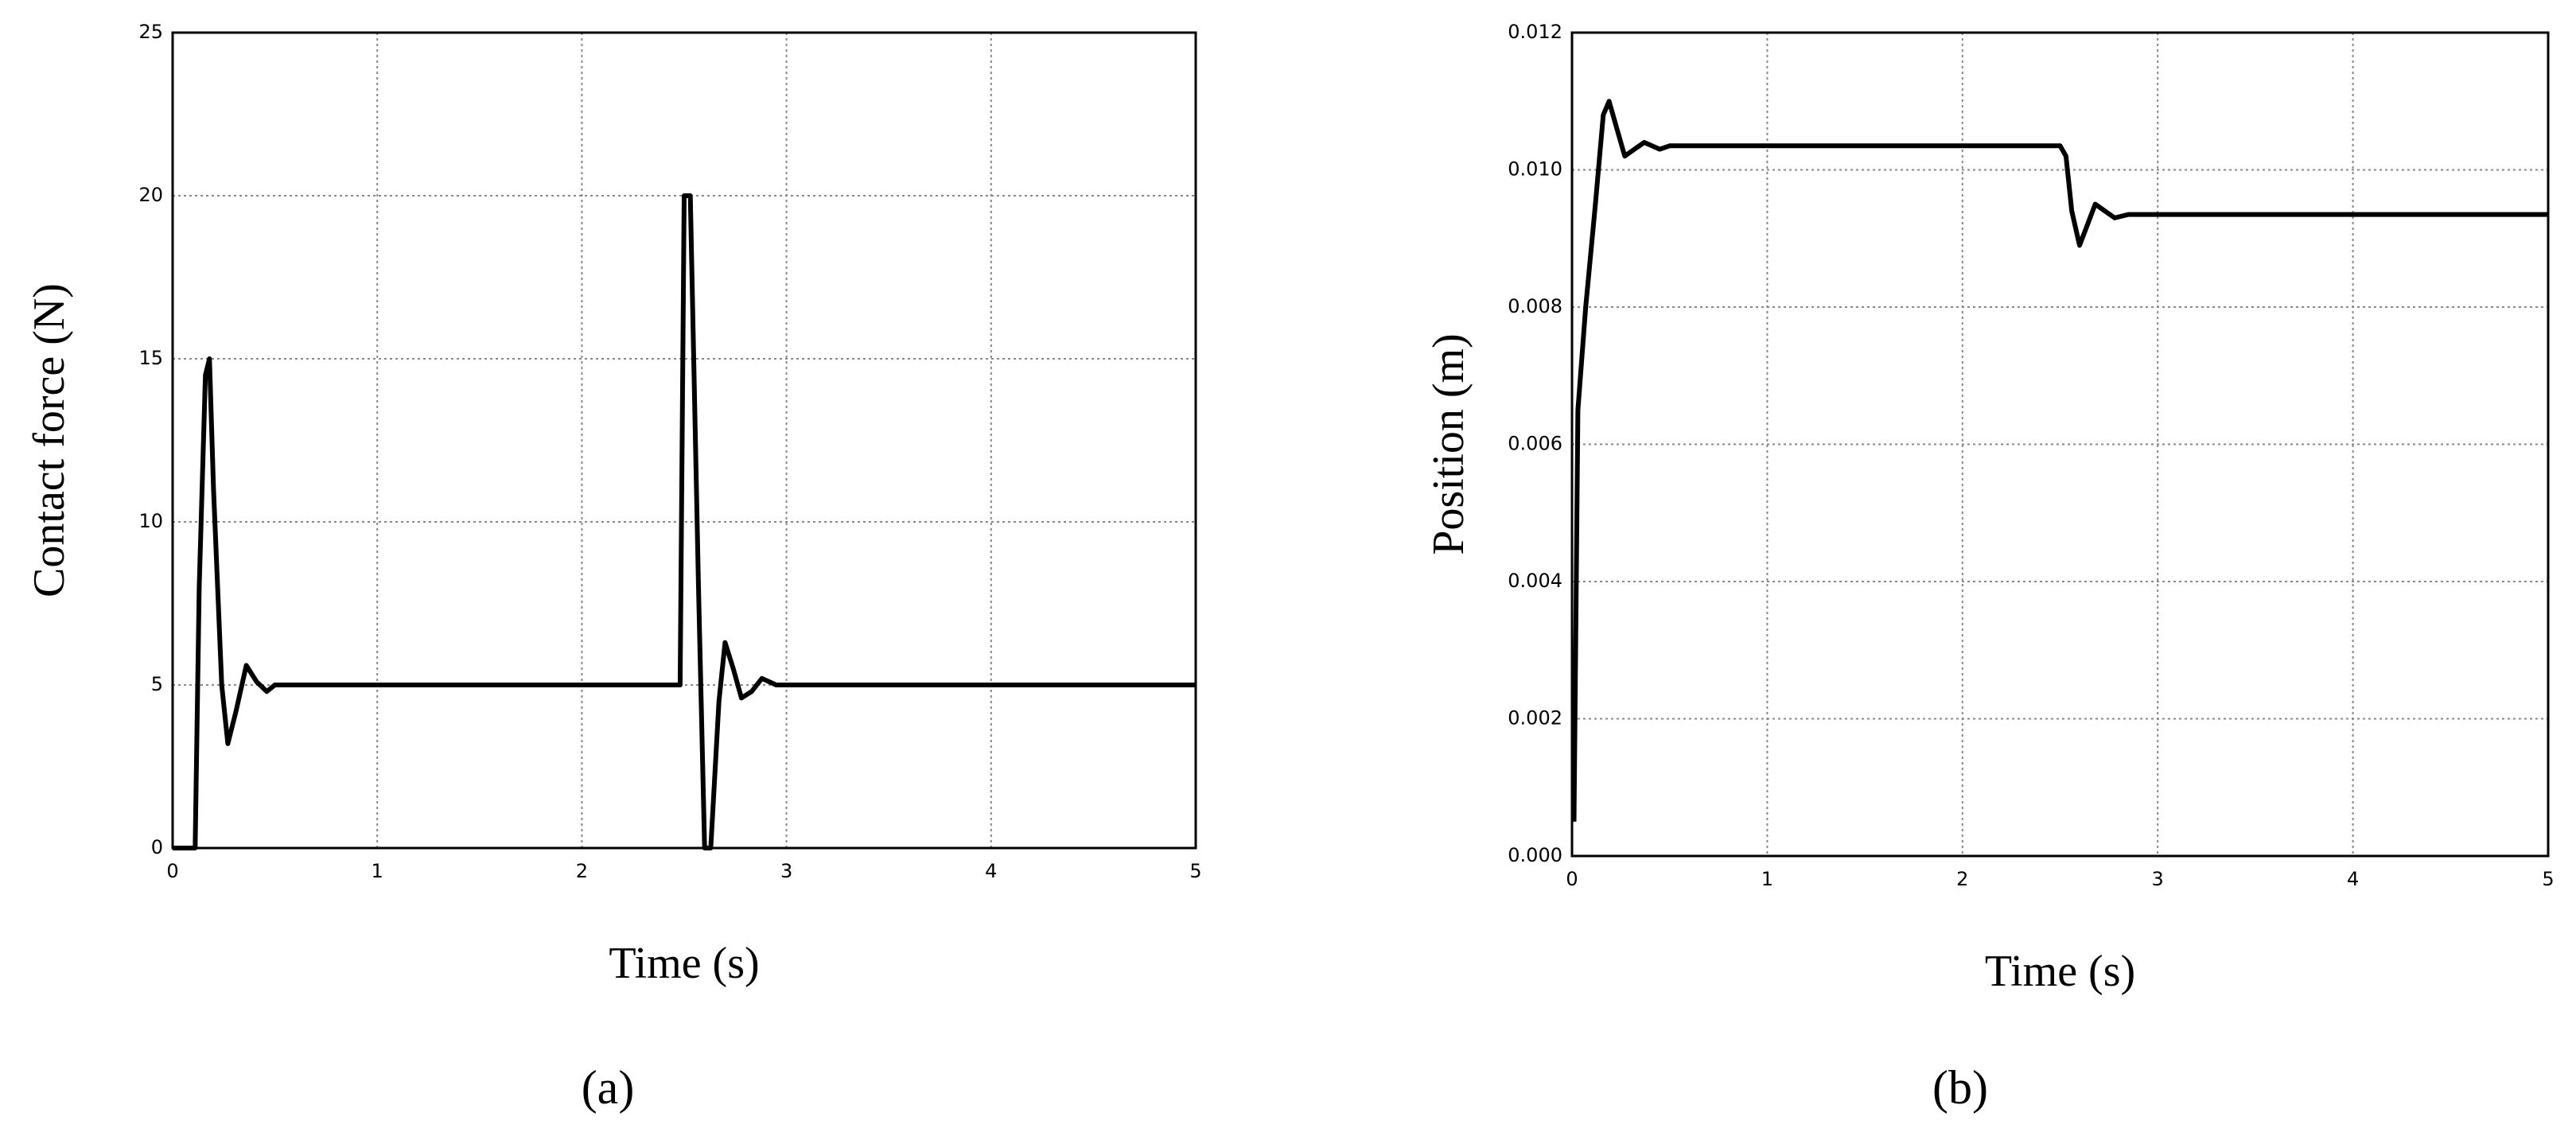  What do you see at coordinates (1535, 719) in the screenshot?
I see `y-tick-label: 0.002` at bounding box center [1535, 719].